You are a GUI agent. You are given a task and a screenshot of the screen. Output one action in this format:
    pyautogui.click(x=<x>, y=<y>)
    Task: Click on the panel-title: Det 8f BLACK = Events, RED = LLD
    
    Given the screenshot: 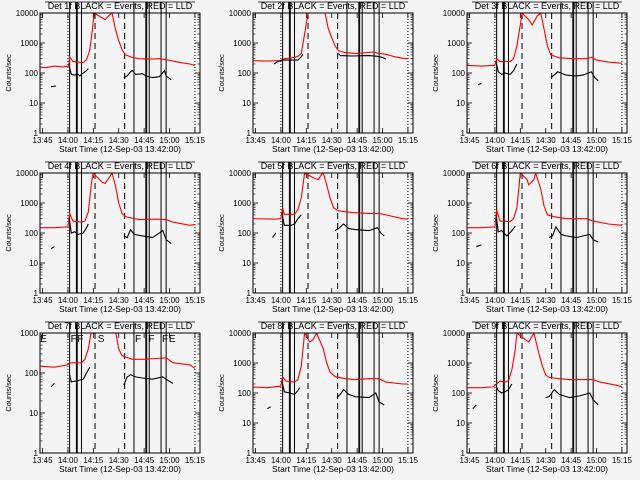 What is the action you would take?
    pyautogui.click(x=333, y=326)
    